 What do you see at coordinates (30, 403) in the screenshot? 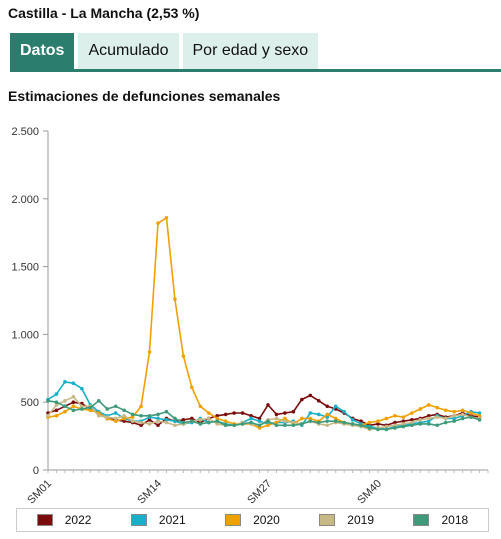
I see `y-tick-label: 500` at bounding box center [30, 403].